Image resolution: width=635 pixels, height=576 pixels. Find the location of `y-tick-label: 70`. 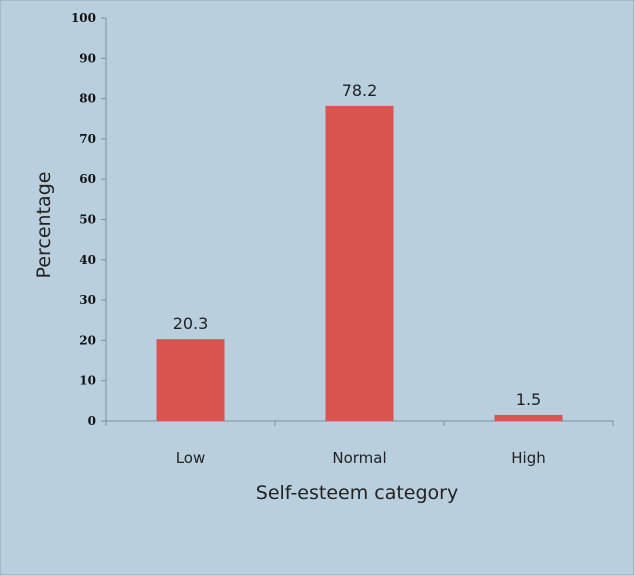

y-tick-label: 70 is located at coordinates (87, 139).